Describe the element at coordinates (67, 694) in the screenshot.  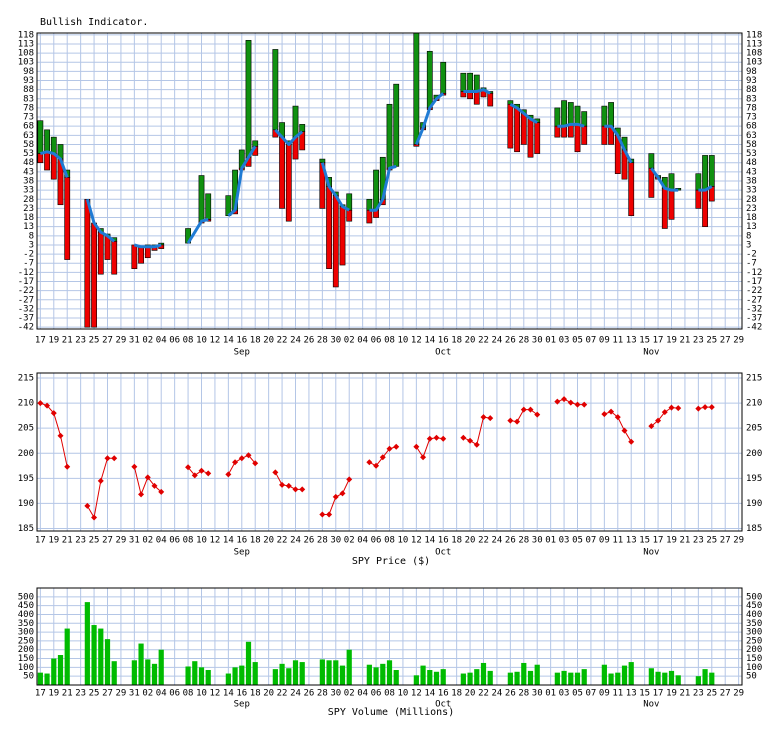
I see `x-tick-label: 21` at that location.